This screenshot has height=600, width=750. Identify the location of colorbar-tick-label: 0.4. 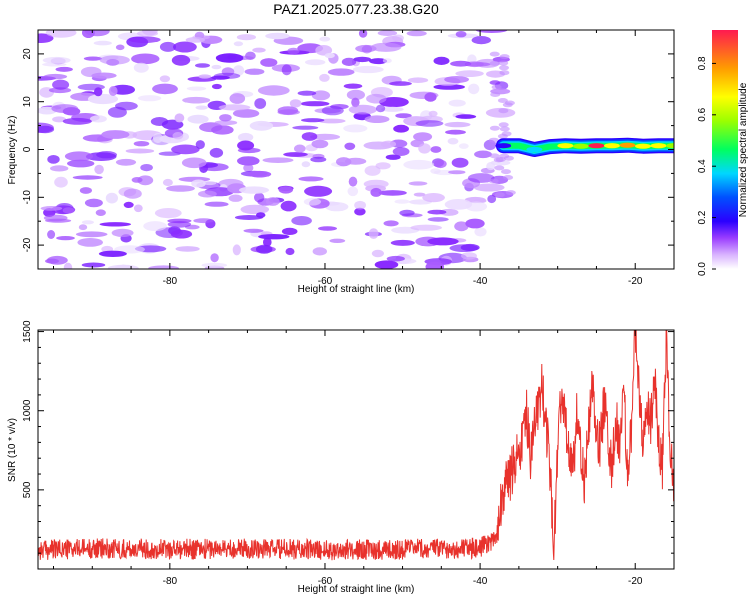
(702, 166).